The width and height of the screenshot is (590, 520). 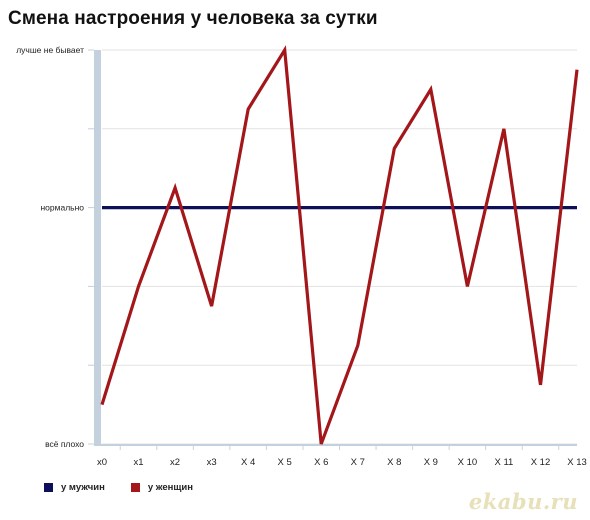 What do you see at coordinates (523, 501) in the screenshot?
I see `watermark: ekabu.ru` at bounding box center [523, 501].